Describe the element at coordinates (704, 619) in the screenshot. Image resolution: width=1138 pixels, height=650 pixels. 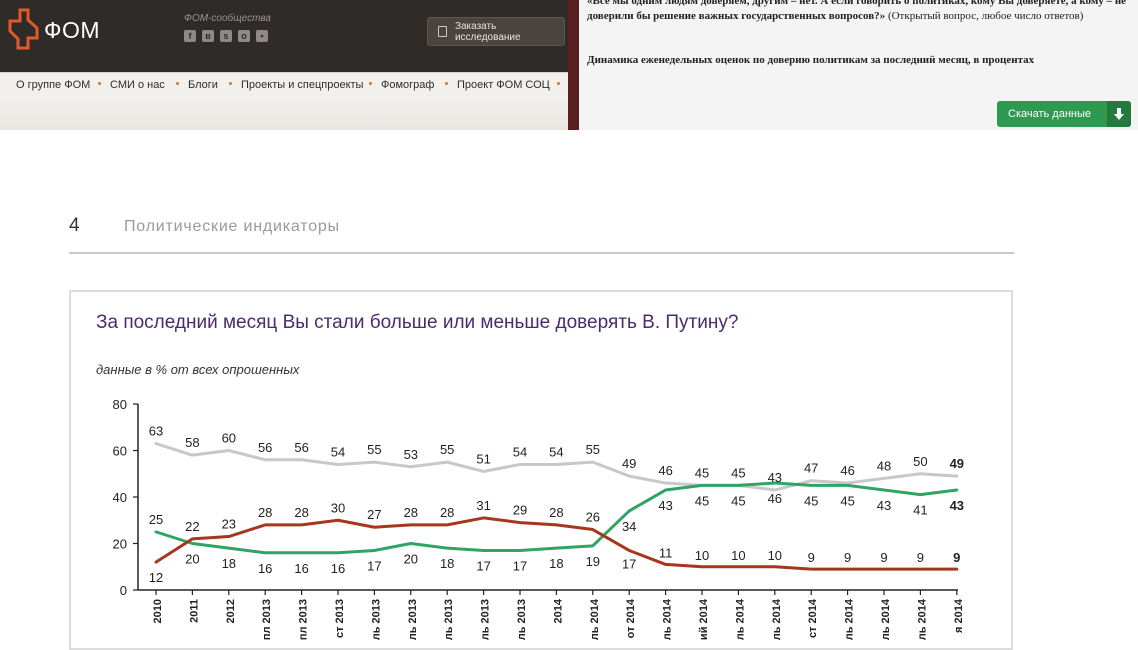
I see `x-tick-label: ий 2014` at that location.